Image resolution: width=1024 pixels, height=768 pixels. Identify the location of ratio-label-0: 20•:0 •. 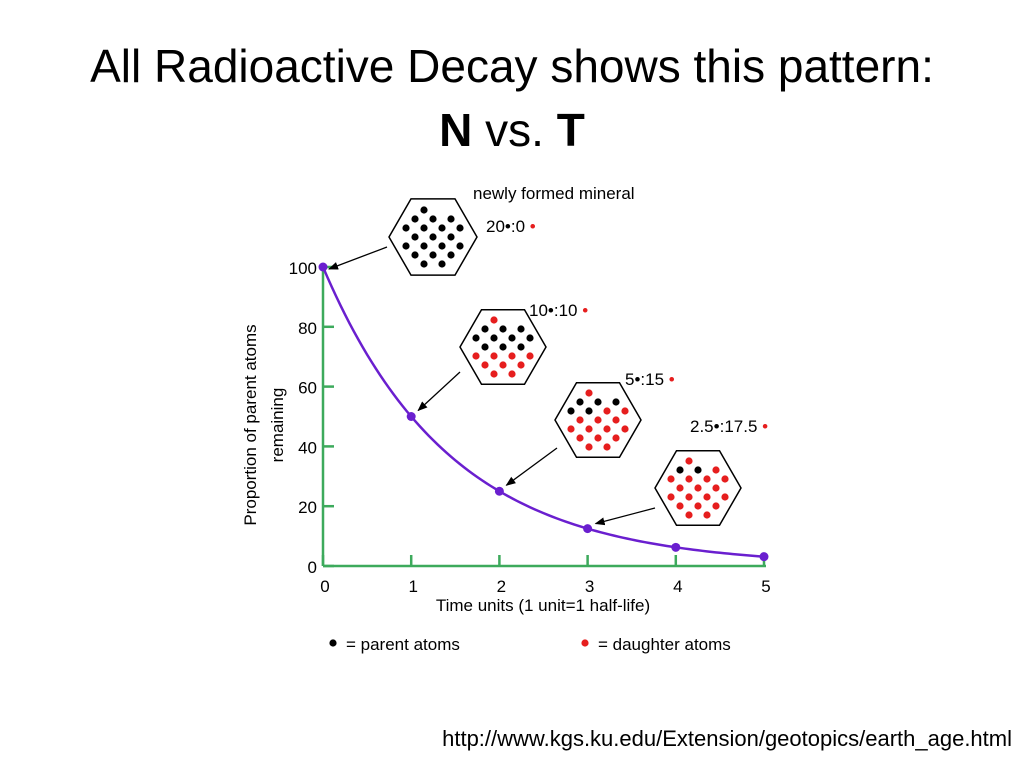
(511, 226).